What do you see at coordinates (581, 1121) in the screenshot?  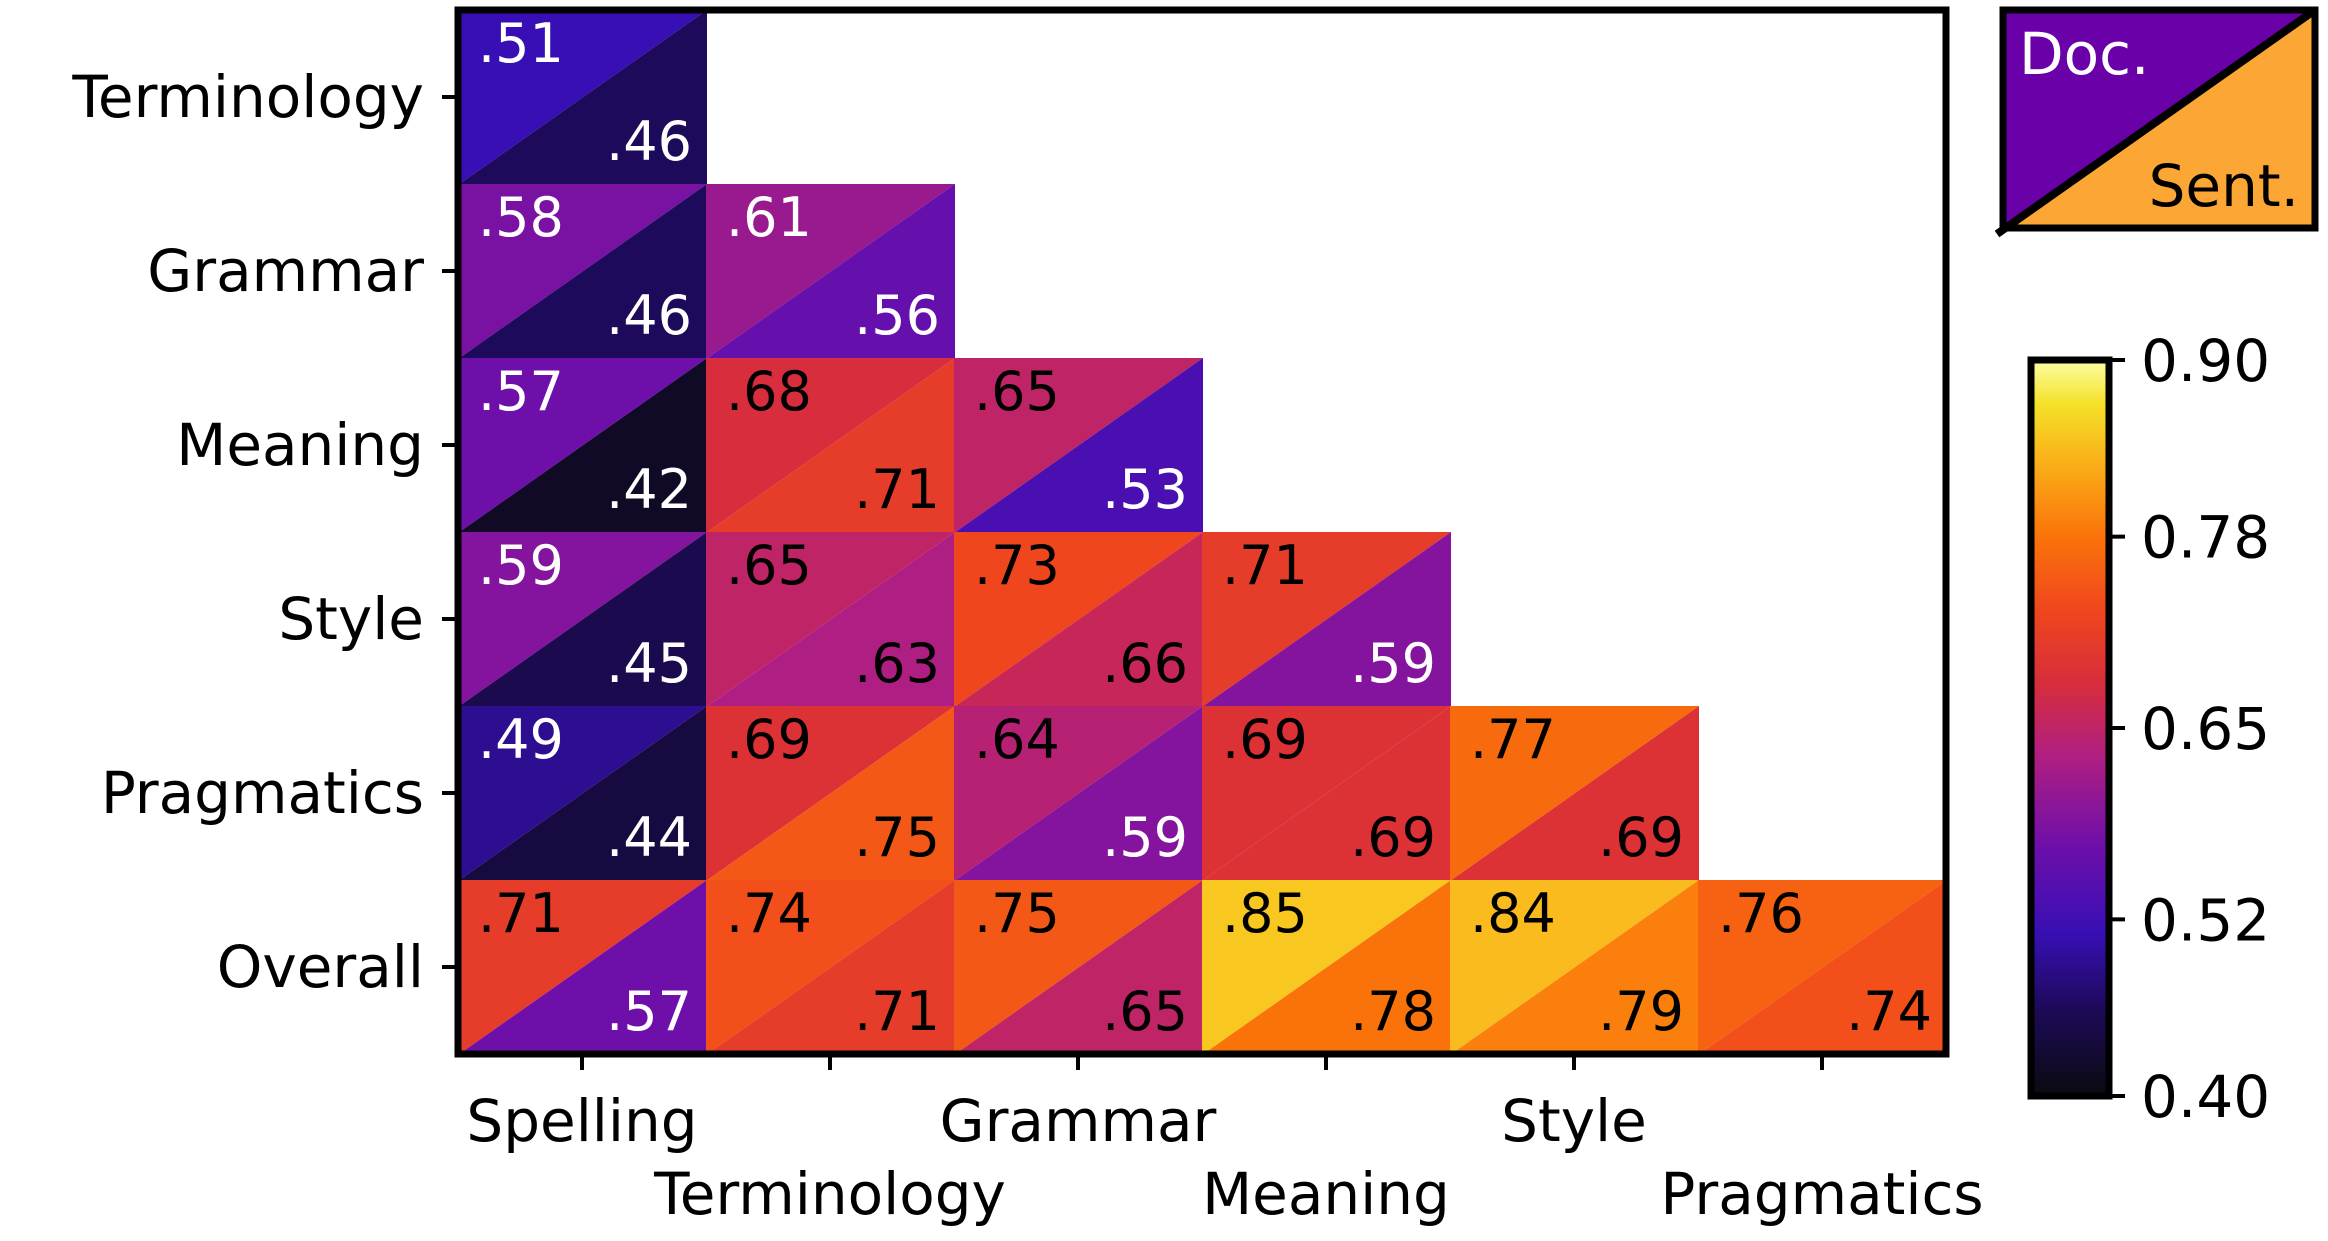 I see `x-tick-label: Spelling` at bounding box center [581, 1121].